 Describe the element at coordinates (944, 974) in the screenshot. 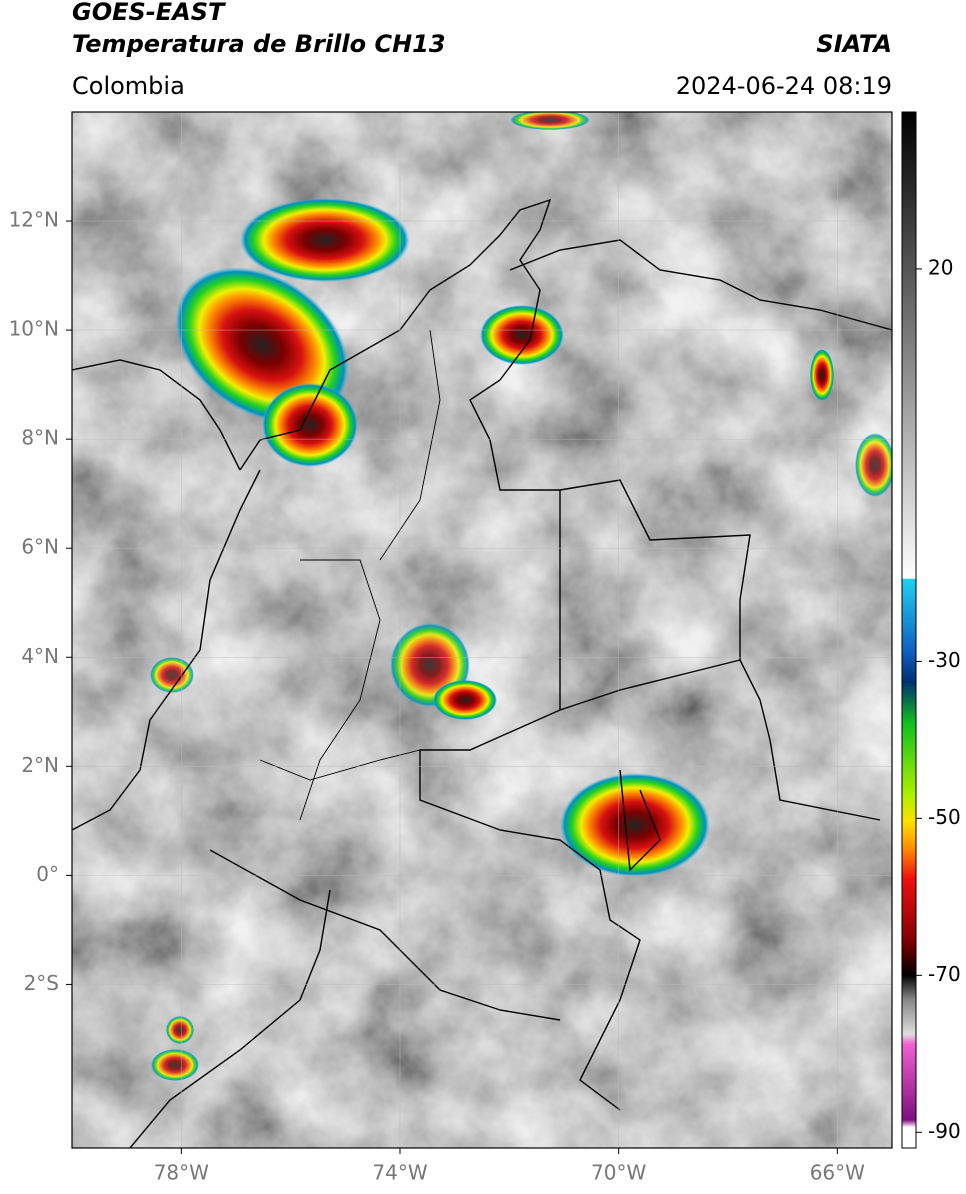

I see `colorbar-tick-label: -70` at that location.